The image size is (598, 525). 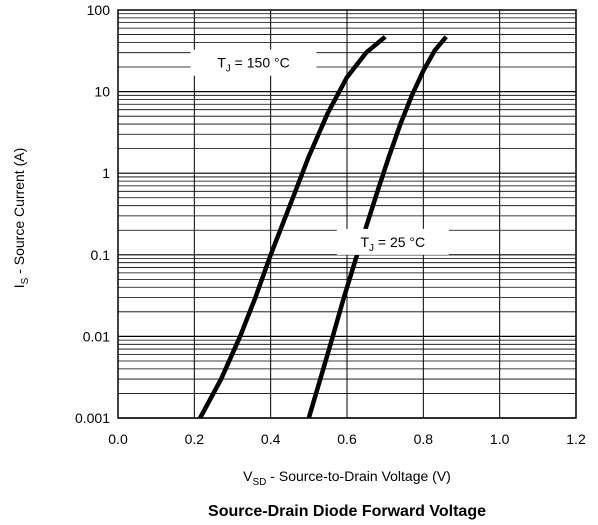 I want to click on x-tick-label: 0.6, so click(x=347, y=439).